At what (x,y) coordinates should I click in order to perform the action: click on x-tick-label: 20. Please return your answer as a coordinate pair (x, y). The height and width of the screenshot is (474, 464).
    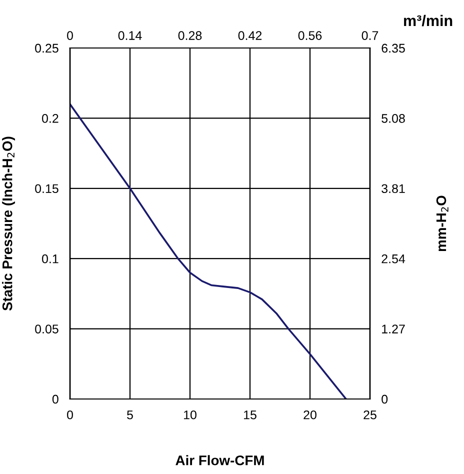
    Looking at the image, I should click on (310, 415).